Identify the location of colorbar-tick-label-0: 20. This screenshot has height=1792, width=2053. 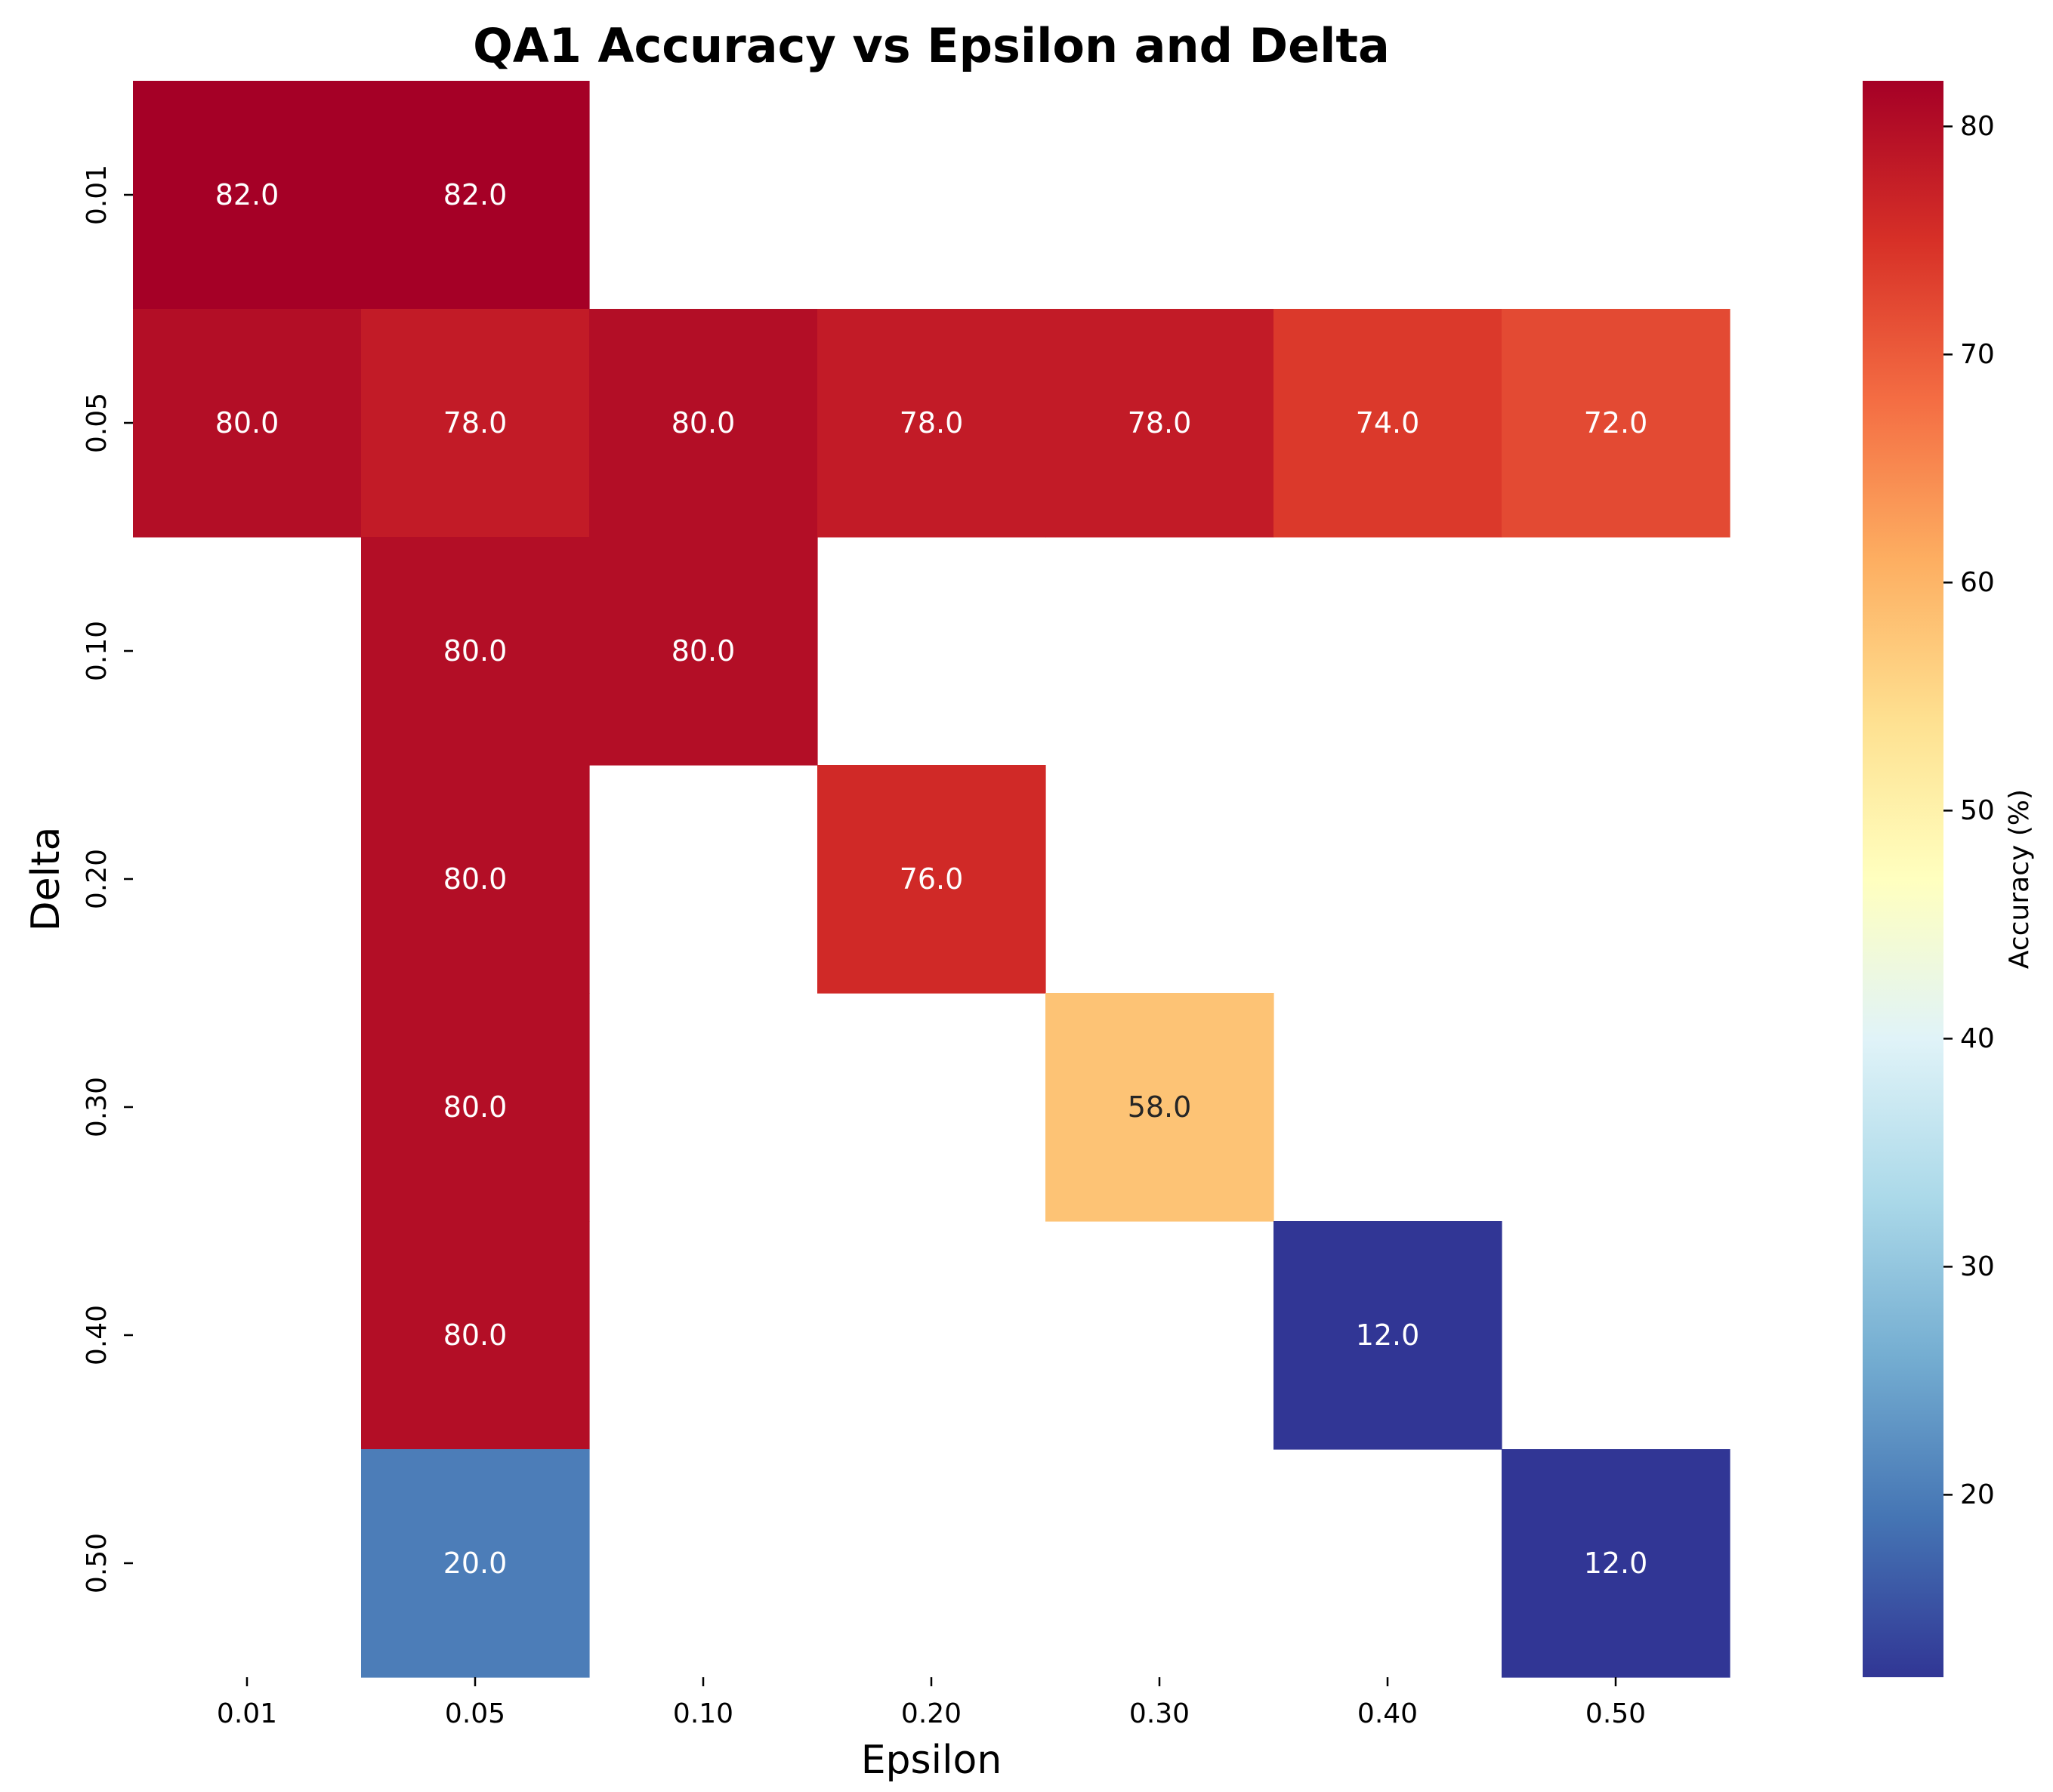
(1978, 1494).